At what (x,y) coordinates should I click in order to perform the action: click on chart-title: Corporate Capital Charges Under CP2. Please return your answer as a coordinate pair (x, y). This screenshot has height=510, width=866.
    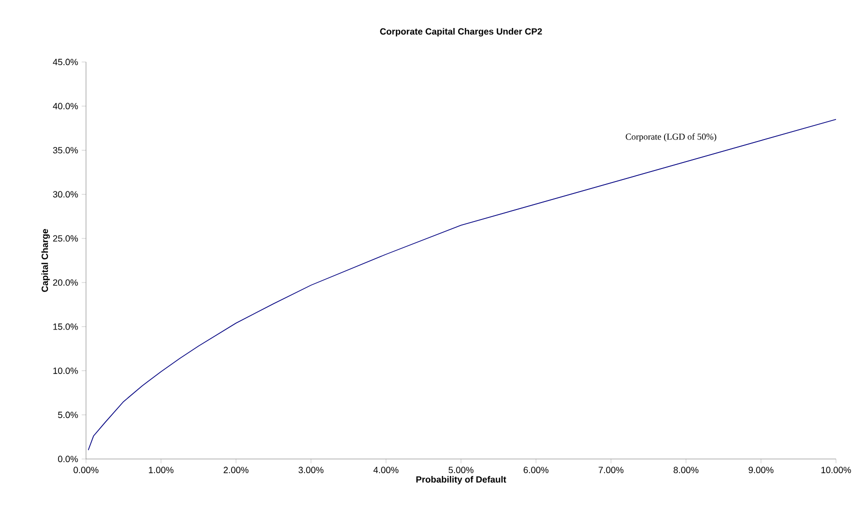
    Looking at the image, I should click on (461, 32).